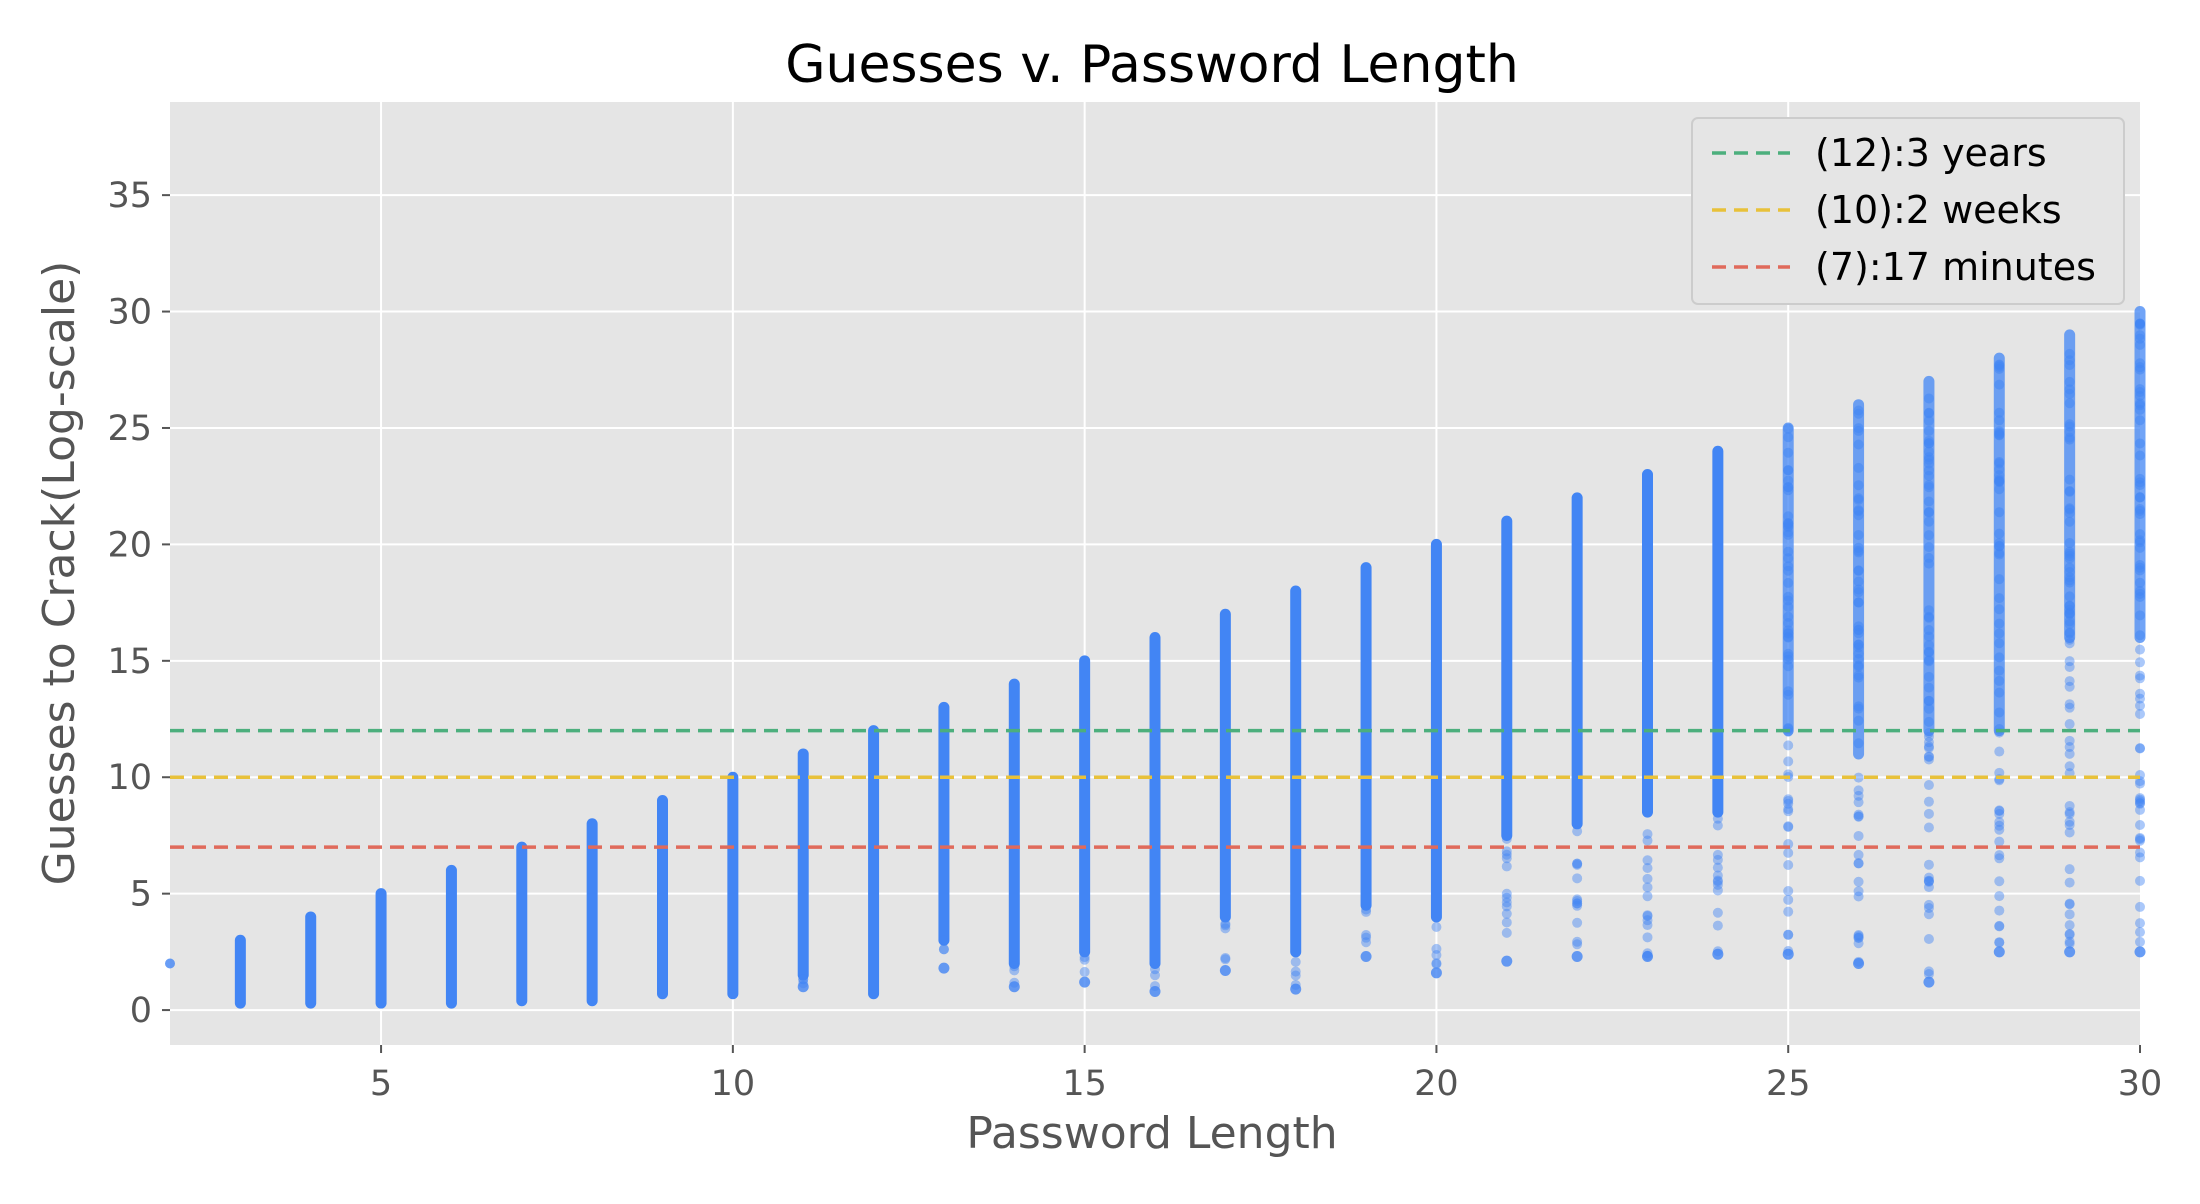 The width and height of the screenshot is (2200, 1204). Describe the element at coordinates (1152, 65) in the screenshot. I see `chart-title: Guesses v. Password Length` at that location.